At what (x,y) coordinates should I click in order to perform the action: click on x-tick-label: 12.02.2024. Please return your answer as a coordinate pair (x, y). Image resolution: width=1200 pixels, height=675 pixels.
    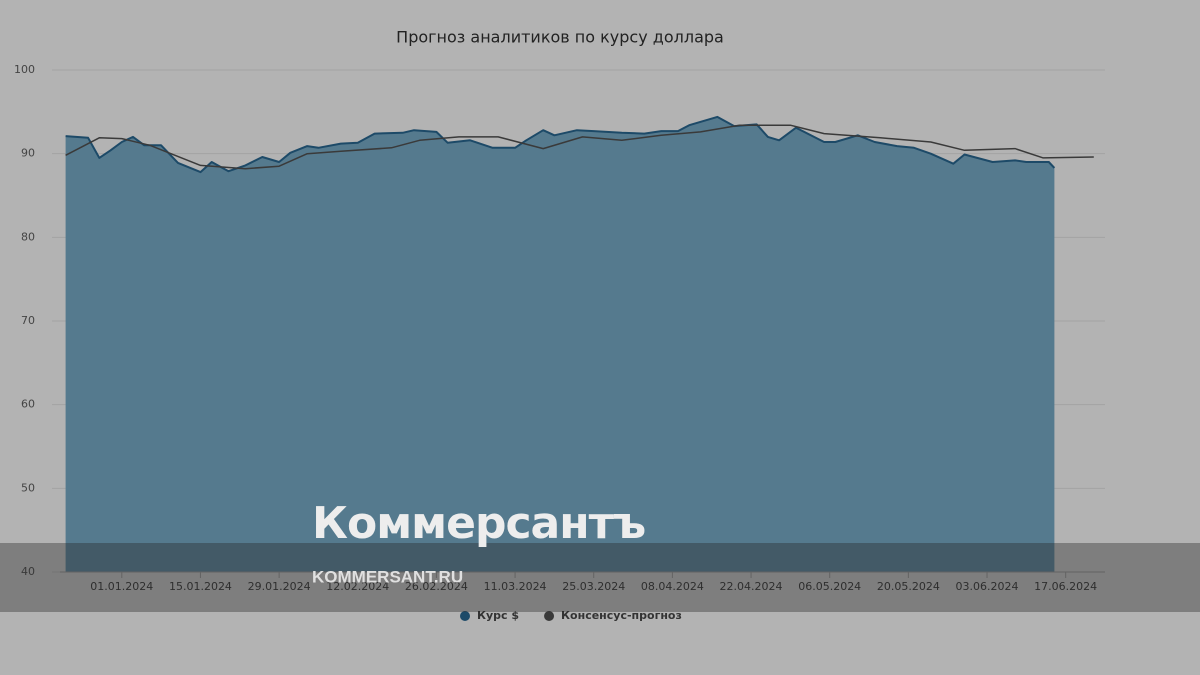
    Looking at the image, I should click on (357, 586).